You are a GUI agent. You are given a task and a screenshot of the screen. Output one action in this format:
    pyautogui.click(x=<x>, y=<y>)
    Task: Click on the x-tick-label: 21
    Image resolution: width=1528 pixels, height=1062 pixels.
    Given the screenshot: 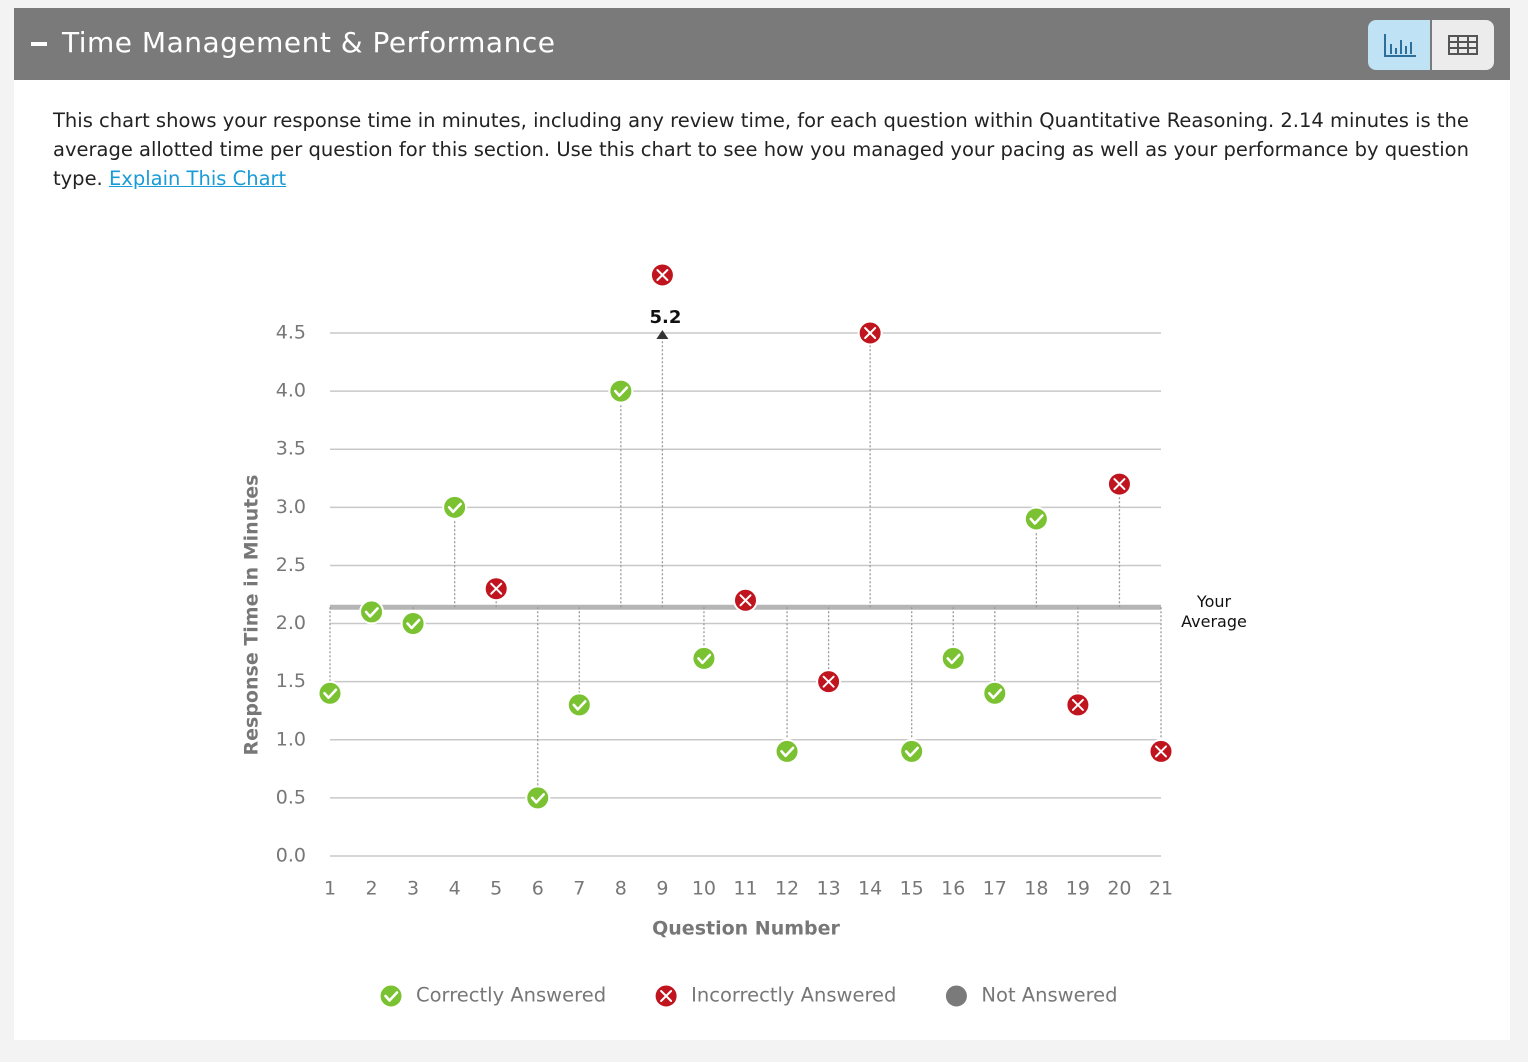 What is the action you would take?
    pyautogui.click(x=1161, y=889)
    